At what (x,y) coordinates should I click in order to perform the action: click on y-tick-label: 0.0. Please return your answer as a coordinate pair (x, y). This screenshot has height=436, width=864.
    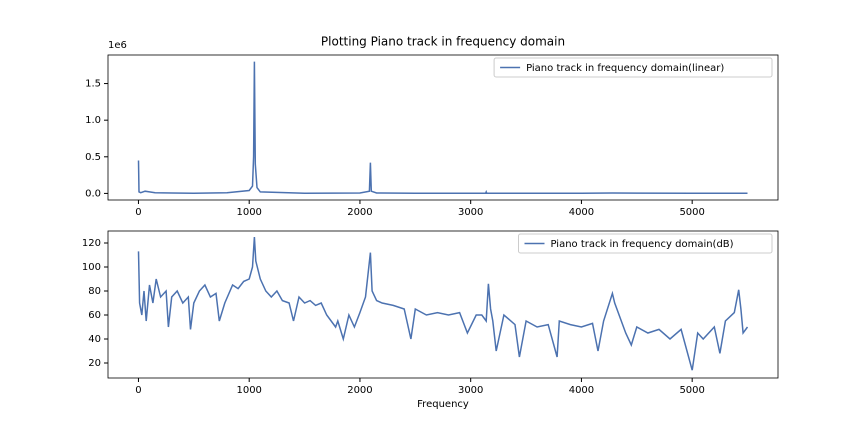
    Looking at the image, I should click on (93, 193).